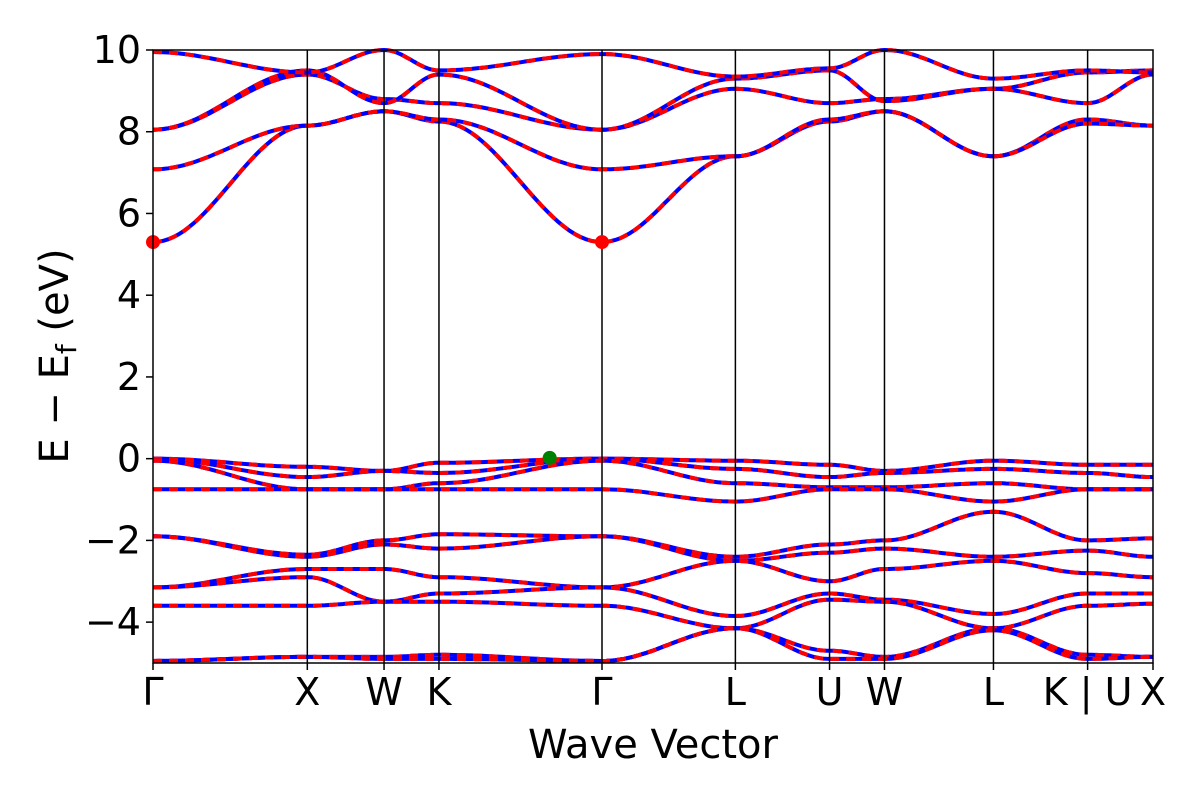  What do you see at coordinates (440, 692) in the screenshot?
I see `x-tick-label: K` at bounding box center [440, 692].